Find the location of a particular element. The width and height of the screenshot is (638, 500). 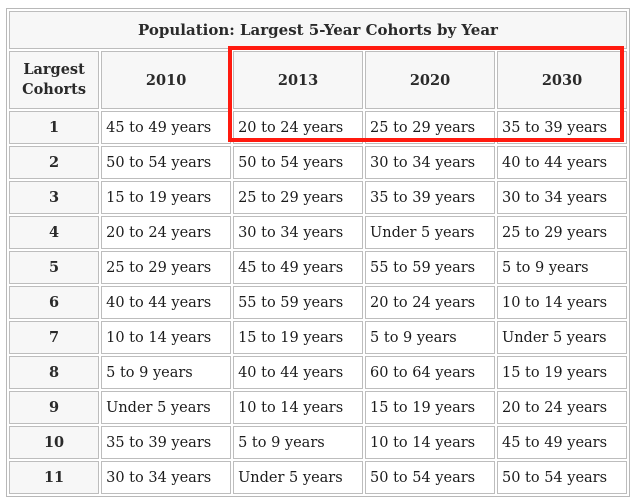

cohort-cell: 60 to 64 years is located at coordinates (430, 372).